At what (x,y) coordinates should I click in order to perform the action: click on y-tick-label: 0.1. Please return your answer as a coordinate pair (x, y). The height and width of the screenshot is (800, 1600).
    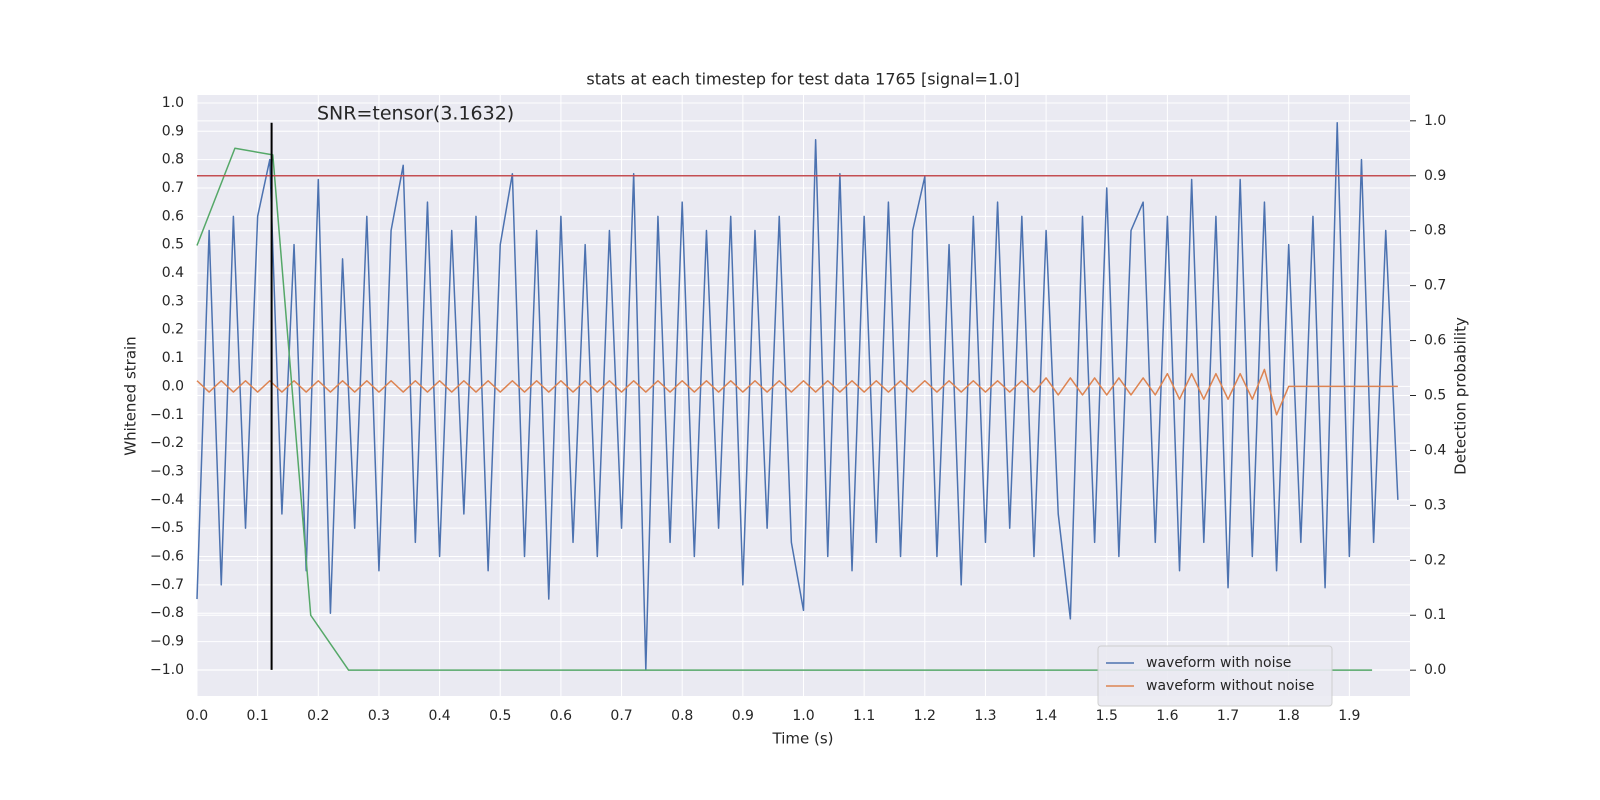
    Looking at the image, I should click on (173, 358).